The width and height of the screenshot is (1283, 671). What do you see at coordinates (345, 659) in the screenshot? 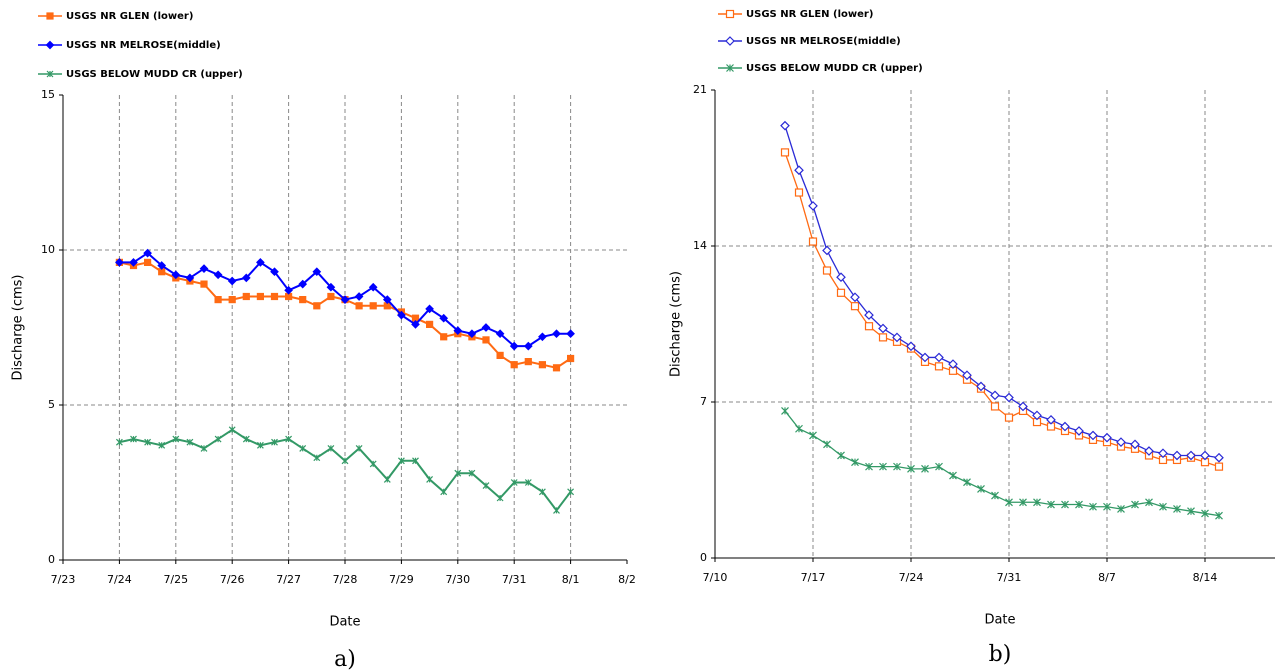
I see `caption: a)` at bounding box center [345, 659].